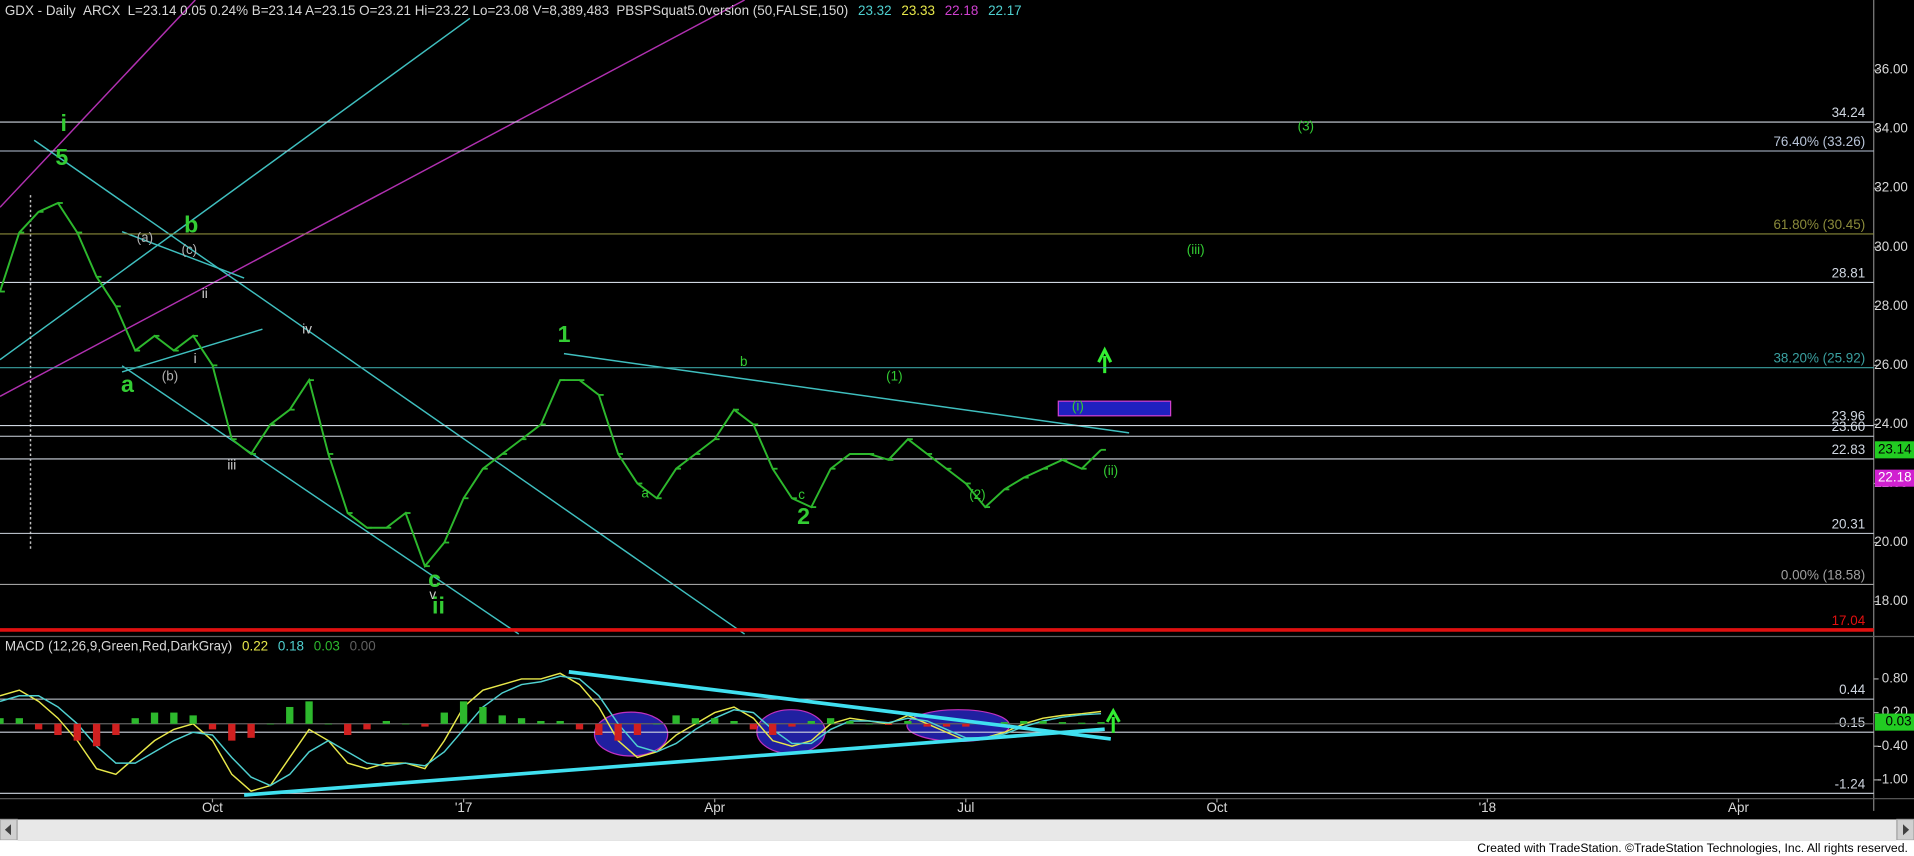 This screenshot has height=856, width=1914. What do you see at coordinates (1849, 523) in the screenshot?
I see `level-label: 20.31` at bounding box center [1849, 523].